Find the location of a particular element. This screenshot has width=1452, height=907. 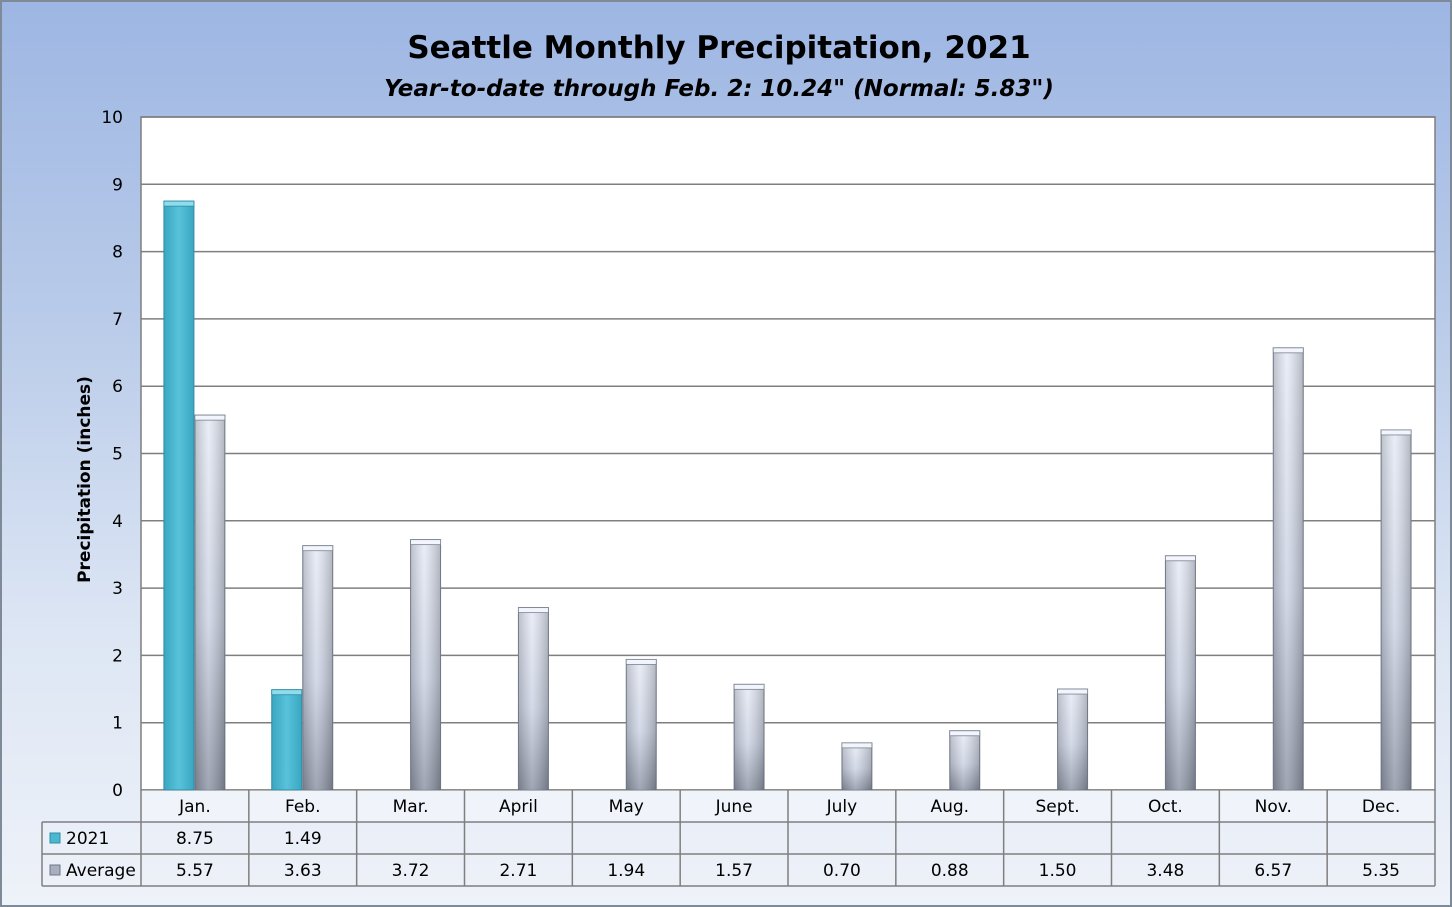

data-label: 1.49 is located at coordinates (303, 839).